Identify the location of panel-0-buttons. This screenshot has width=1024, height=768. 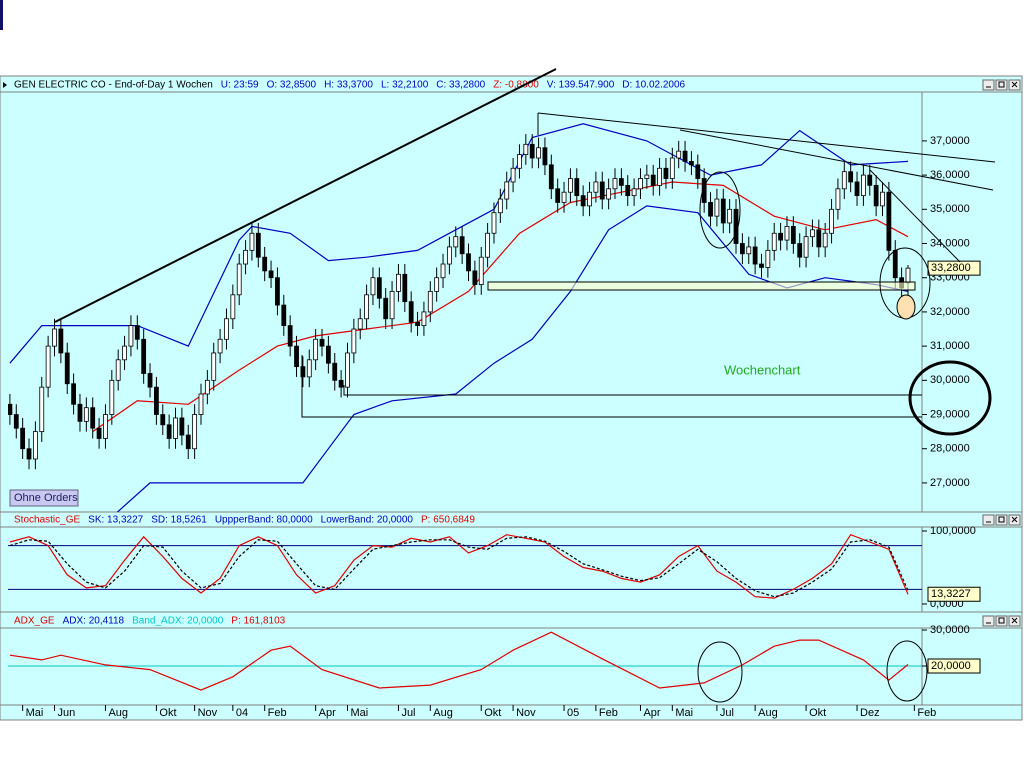
(1001, 85).